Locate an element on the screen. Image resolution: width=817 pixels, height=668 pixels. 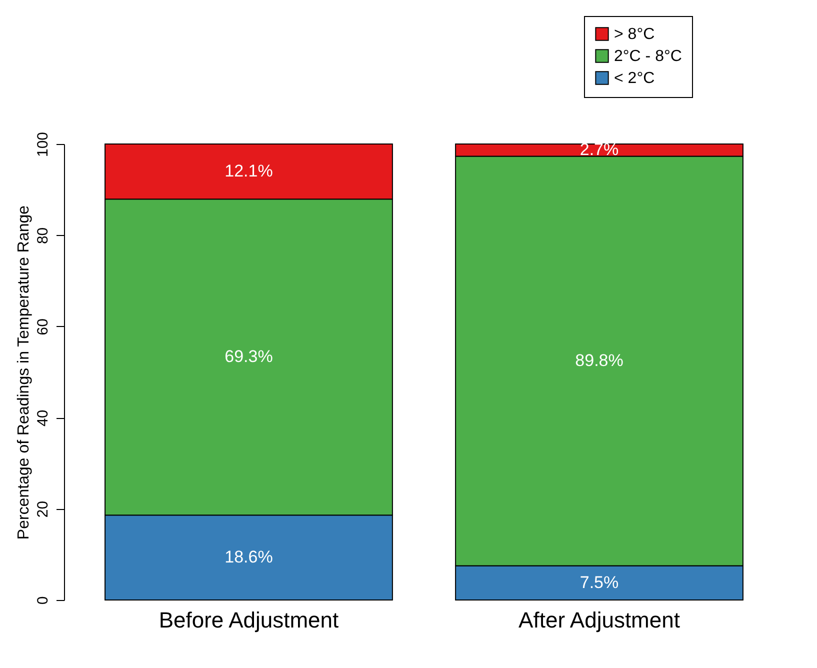
y-tick-label: 0 is located at coordinates (43, 600).